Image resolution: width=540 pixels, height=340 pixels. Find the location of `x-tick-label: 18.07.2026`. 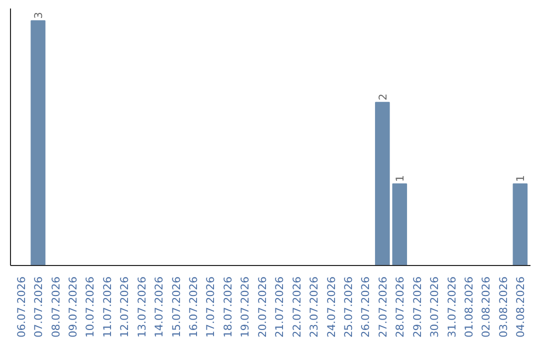

x-tick-label: 18.07.2026 is located at coordinates (227, 307).